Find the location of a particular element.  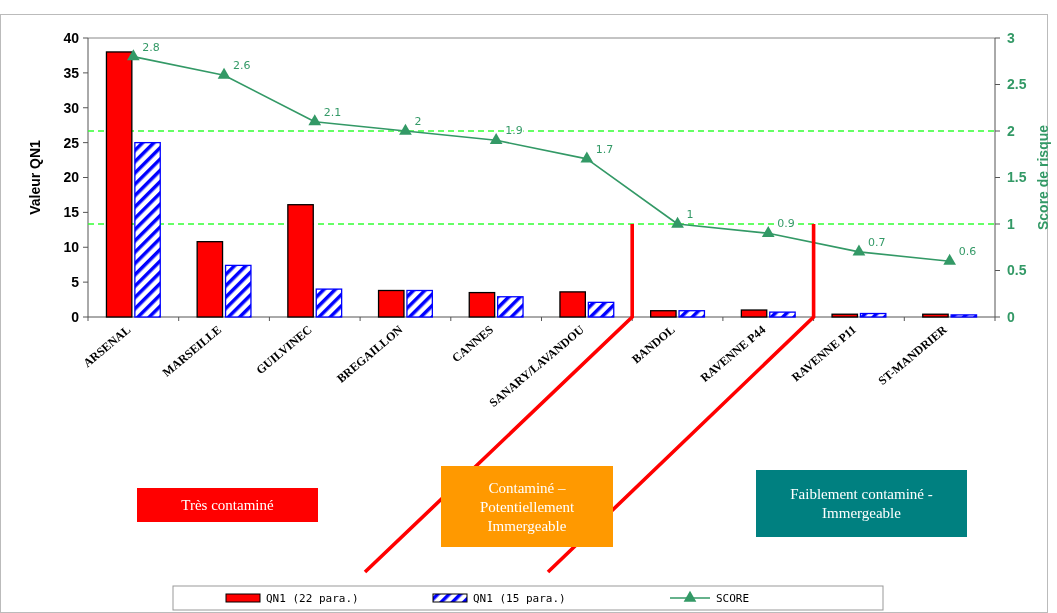

text: Faiblement contaminé - Immergeable is located at coordinates (861, 504).